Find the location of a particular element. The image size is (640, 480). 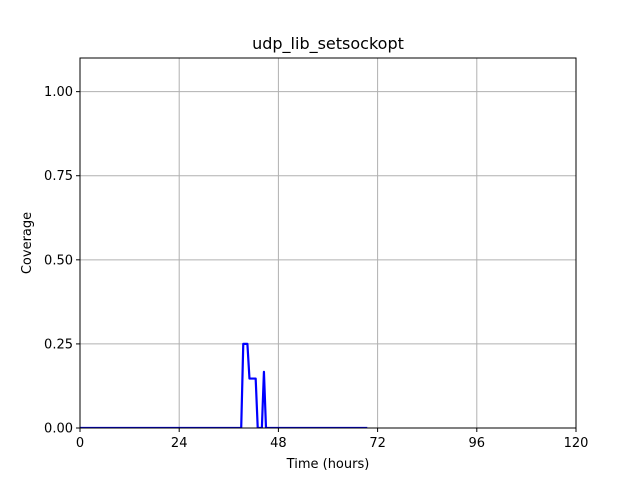

x-tick-label: 96 is located at coordinates (477, 443).